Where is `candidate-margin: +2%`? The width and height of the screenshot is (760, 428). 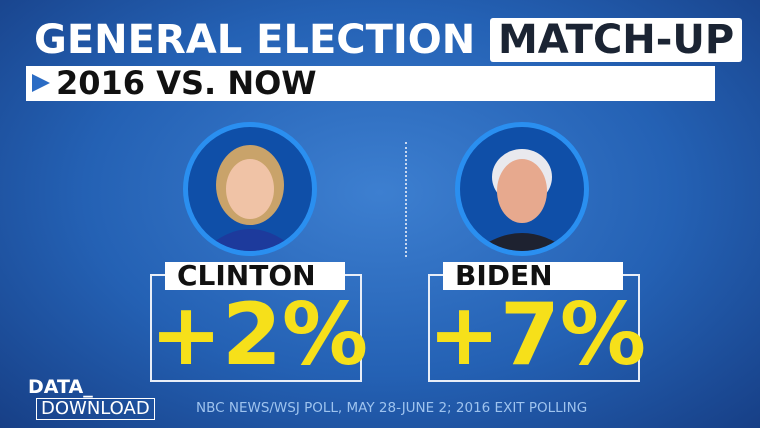
candidate-margin: +2% is located at coordinates (259, 335).